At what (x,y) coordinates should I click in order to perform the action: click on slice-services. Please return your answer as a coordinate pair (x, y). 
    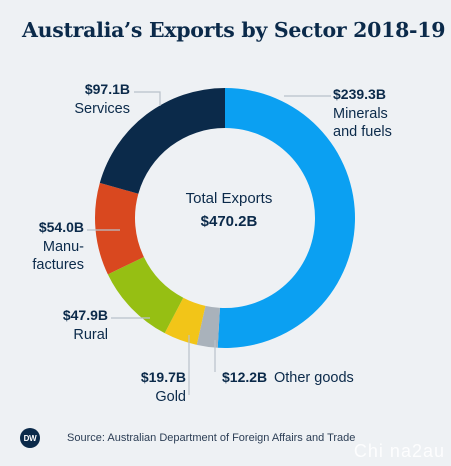
    Looking at the image, I should click on (162, 141).